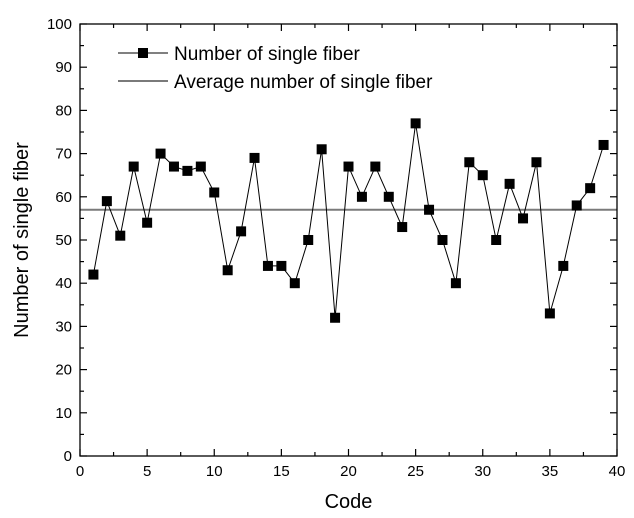 This screenshot has width=634, height=518. What do you see at coordinates (63, 197) in the screenshot?
I see `y-tick-label: 60` at bounding box center [63, 197].